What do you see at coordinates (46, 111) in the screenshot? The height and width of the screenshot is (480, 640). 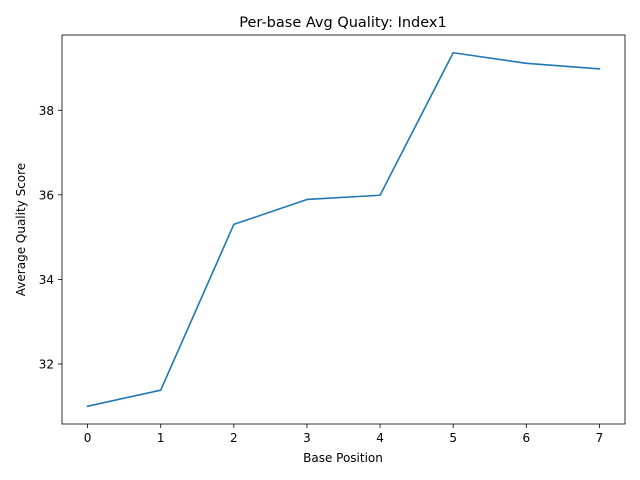 I see `y-tick-label: 38` at bounding box center [46, 111].